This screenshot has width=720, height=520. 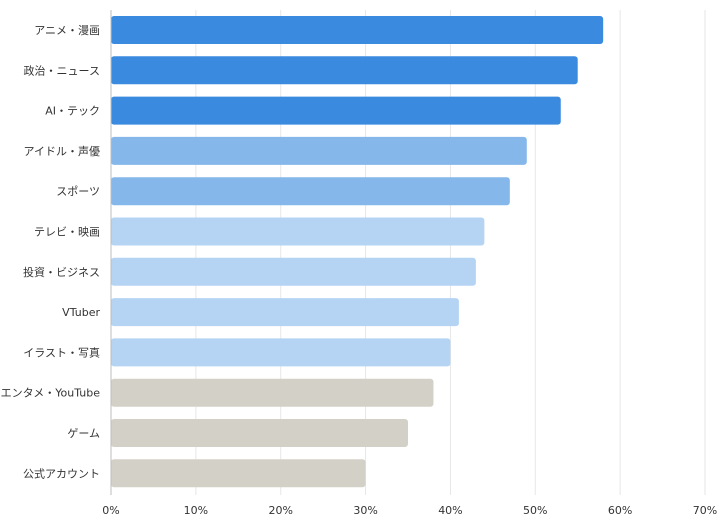 What do you see at coordinates (450, 510) in the screenshot?
I see `x-tick-label-40: 40%` at bounding box center [450, 510].